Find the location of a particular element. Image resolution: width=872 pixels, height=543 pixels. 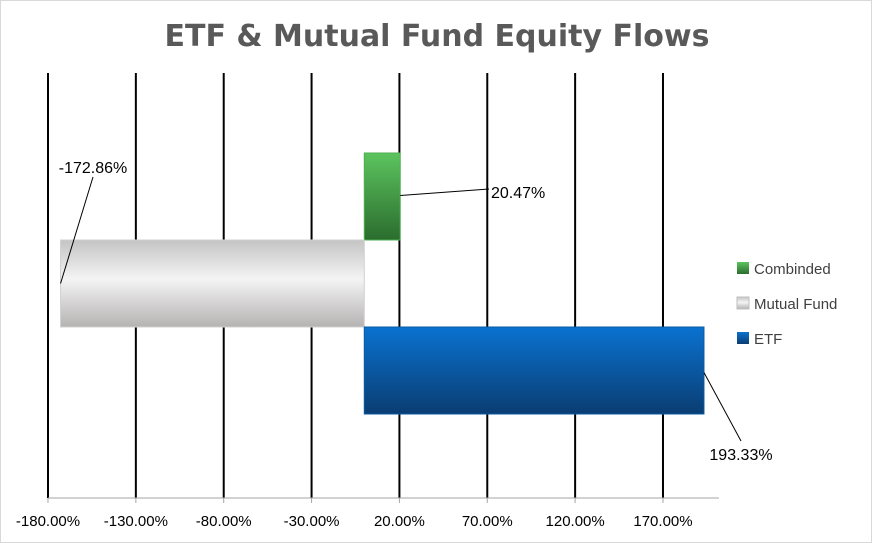

x-tick-label: -80.00% is located at coordinates (224, 521).